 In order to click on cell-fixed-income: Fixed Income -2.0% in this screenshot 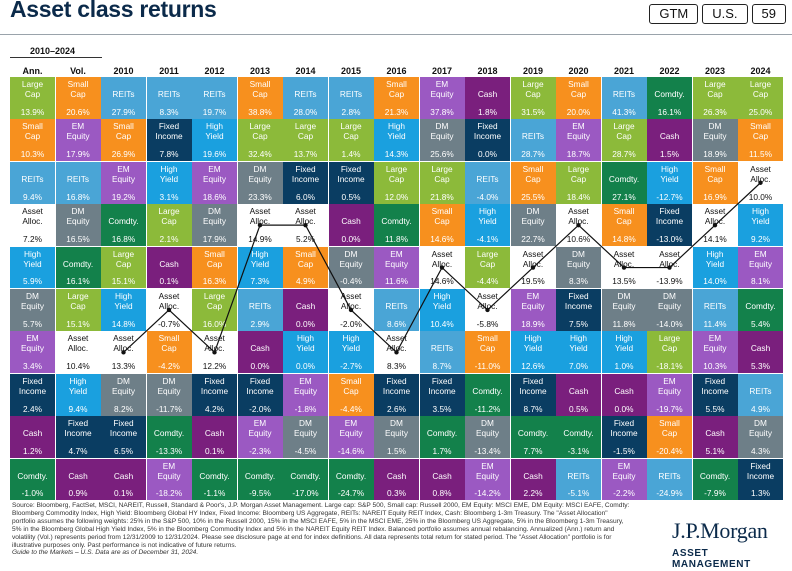, I will do `click(260, 394)`.